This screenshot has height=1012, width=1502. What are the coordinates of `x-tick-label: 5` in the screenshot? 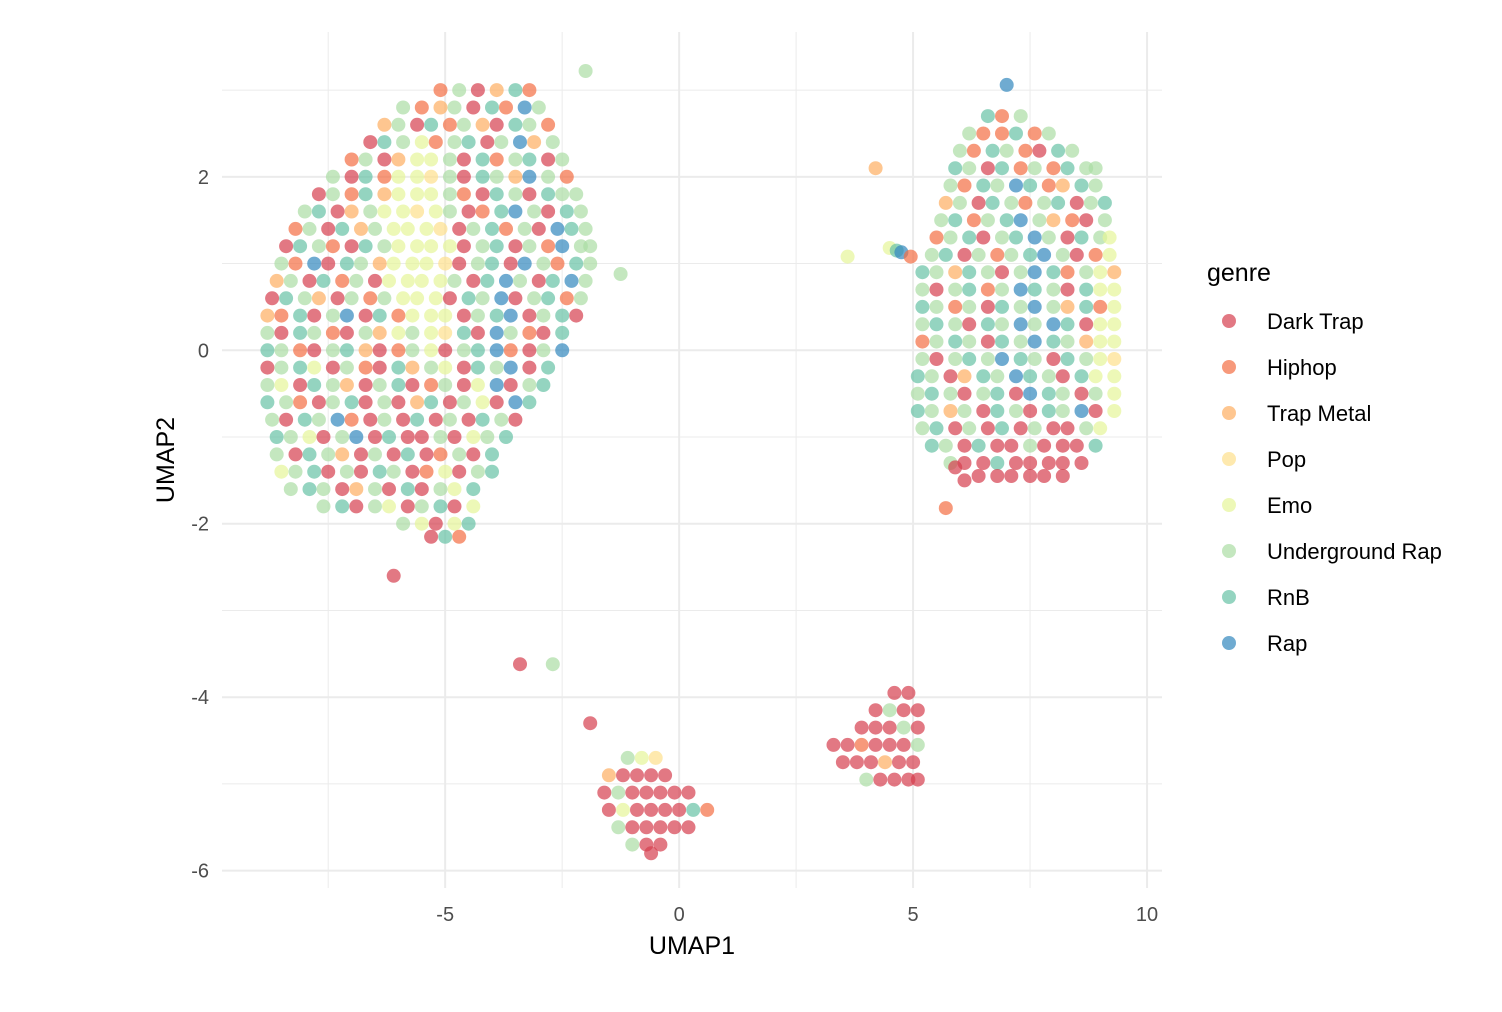 It's located at (913, 915).